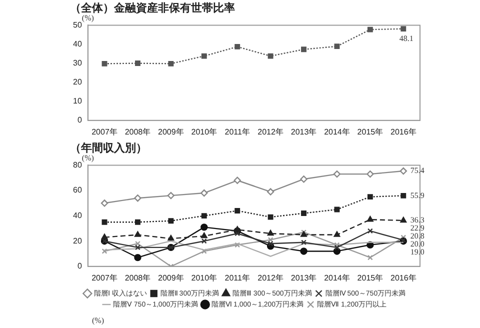  Describe the element at coordinates (77, 190) in the screenshot. I see `y-tick-label: 60` at that location.